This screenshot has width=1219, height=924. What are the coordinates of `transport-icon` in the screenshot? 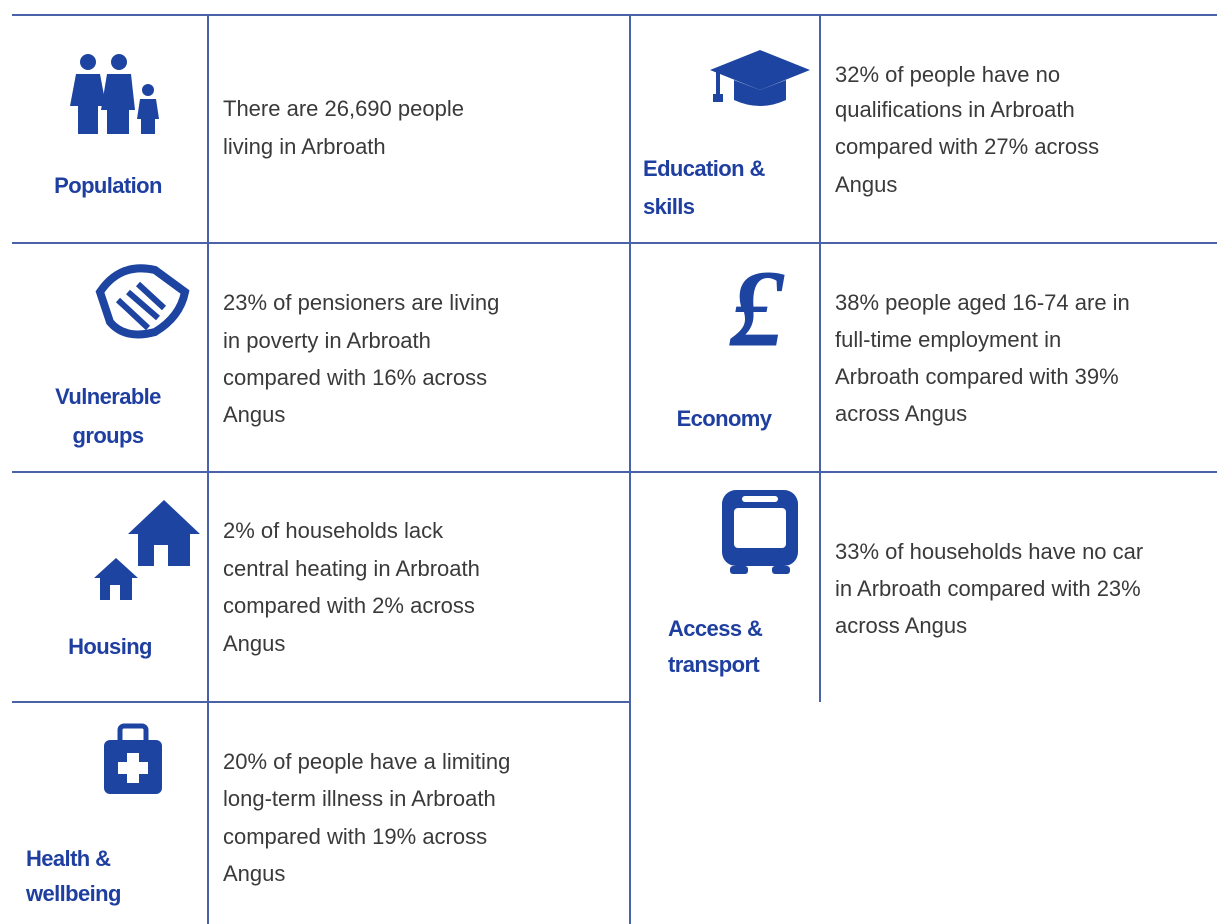 It's located at (760, 532).